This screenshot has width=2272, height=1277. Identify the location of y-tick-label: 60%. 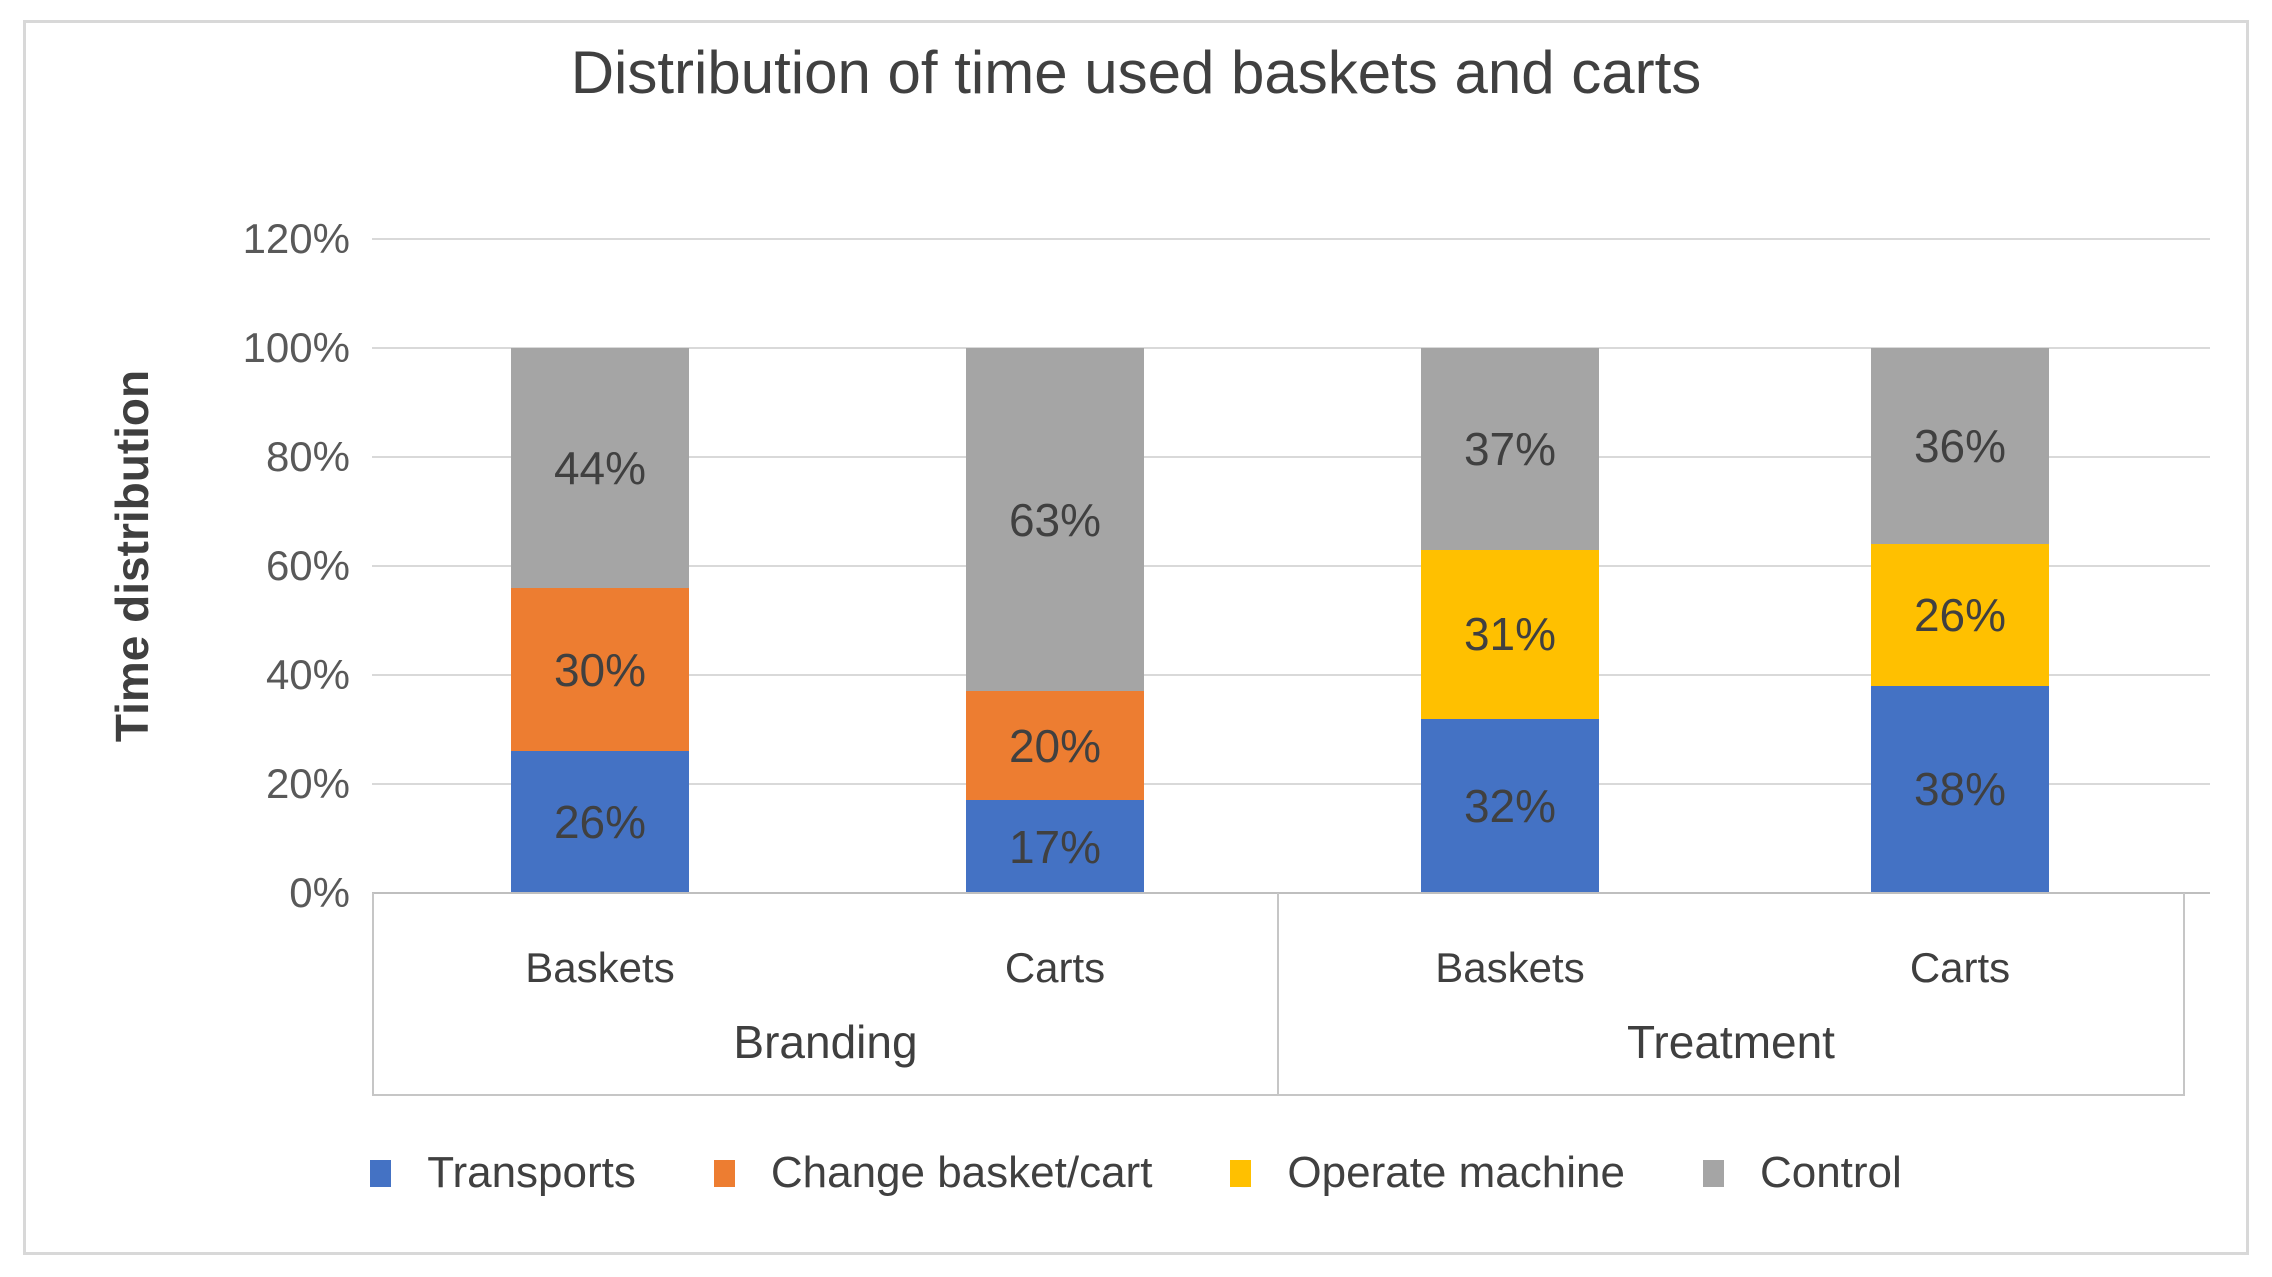
(307, 565).